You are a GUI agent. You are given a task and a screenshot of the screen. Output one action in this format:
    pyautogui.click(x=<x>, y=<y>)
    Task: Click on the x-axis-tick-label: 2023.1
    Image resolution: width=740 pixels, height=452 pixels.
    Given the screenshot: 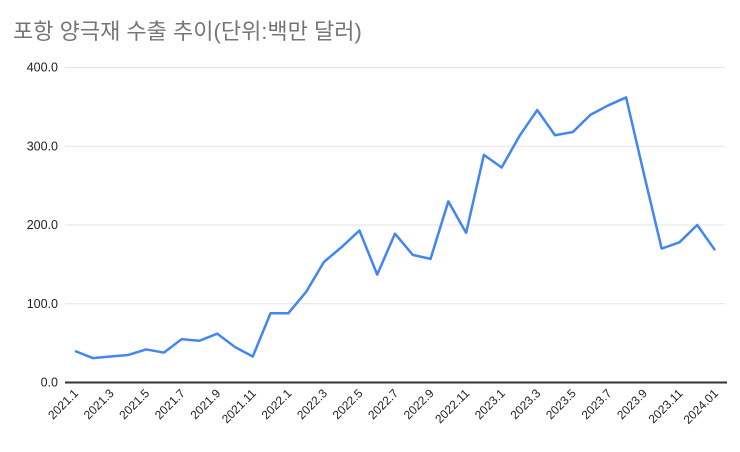 What is the action you would take?
    pyautogui.click(x=490, y=404)
    